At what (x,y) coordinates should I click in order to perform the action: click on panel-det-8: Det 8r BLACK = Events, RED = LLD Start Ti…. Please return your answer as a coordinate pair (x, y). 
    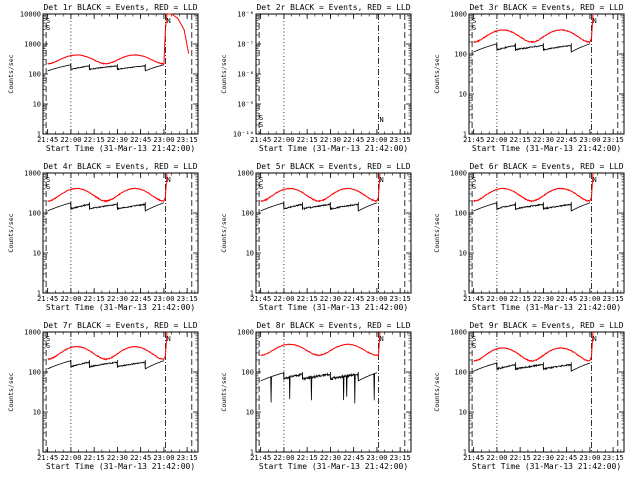
    Looking at the image, I should click on (316, 396).